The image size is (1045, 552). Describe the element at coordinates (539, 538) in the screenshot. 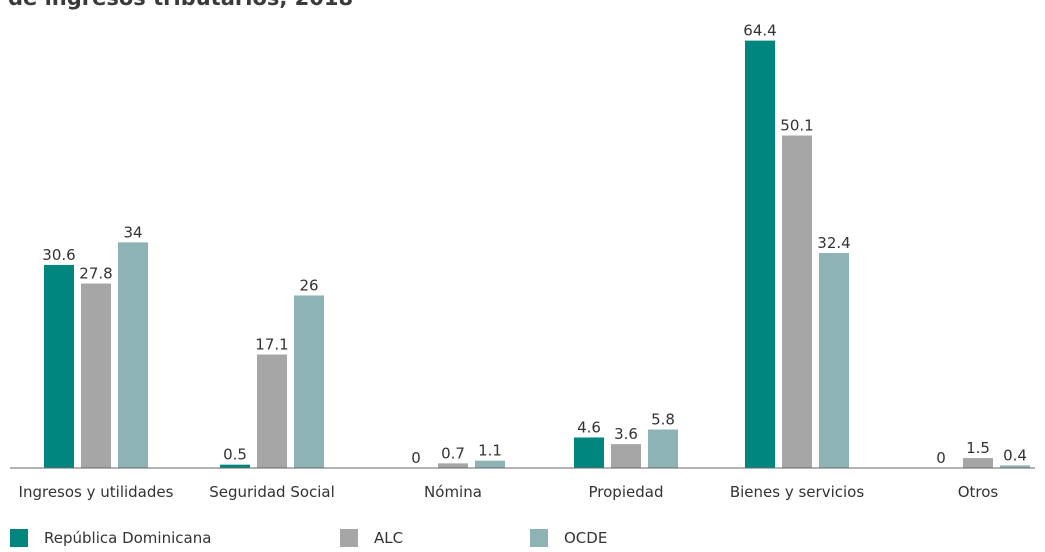

I see `legend-swatch-ocde` at that location.